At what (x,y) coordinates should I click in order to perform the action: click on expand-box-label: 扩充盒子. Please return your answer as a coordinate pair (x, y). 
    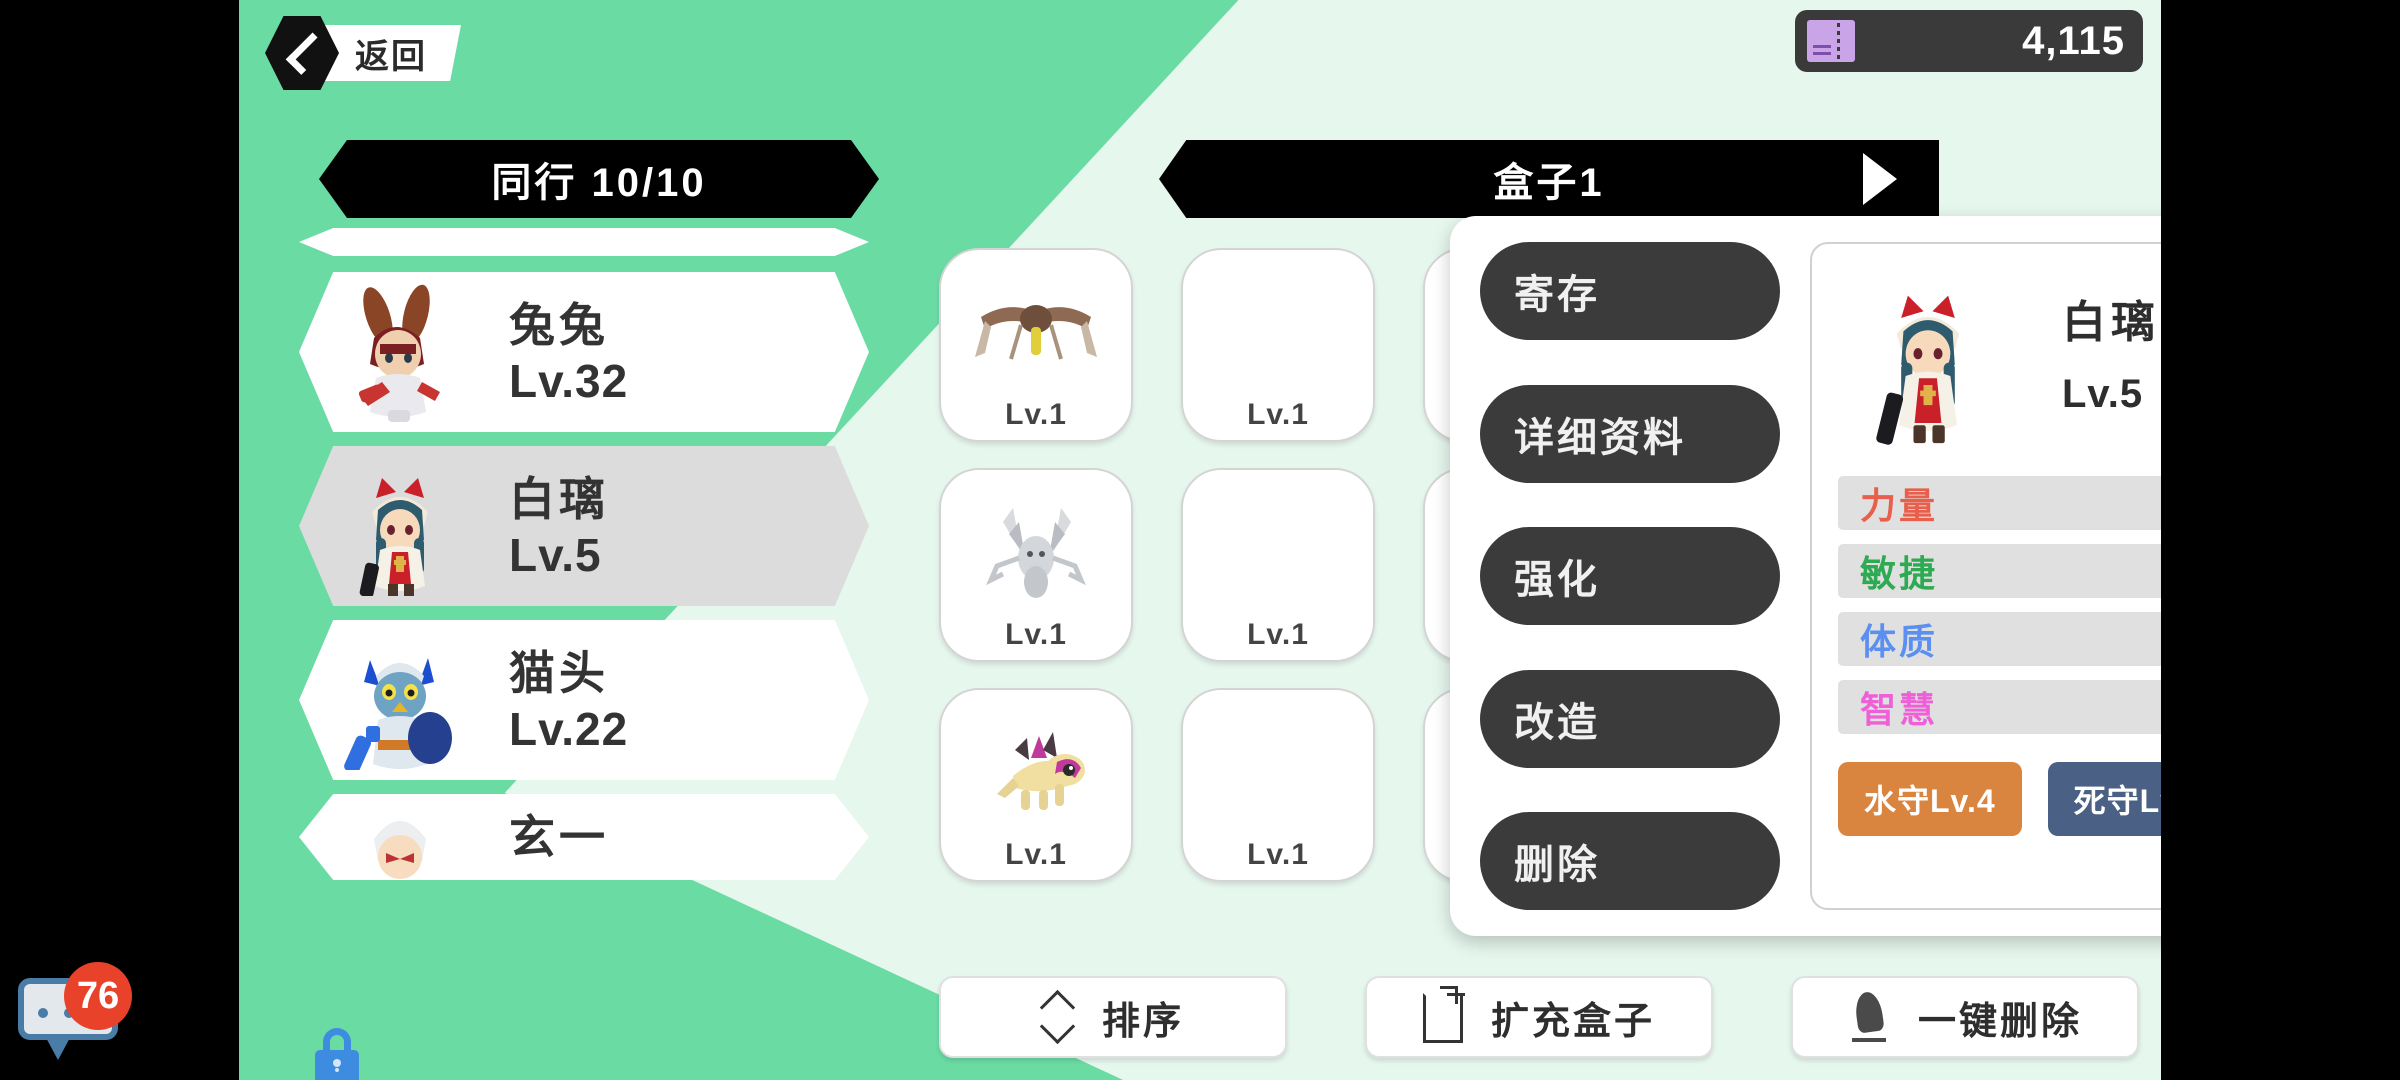
    Looking at the image, I should click on (1572, 1021).